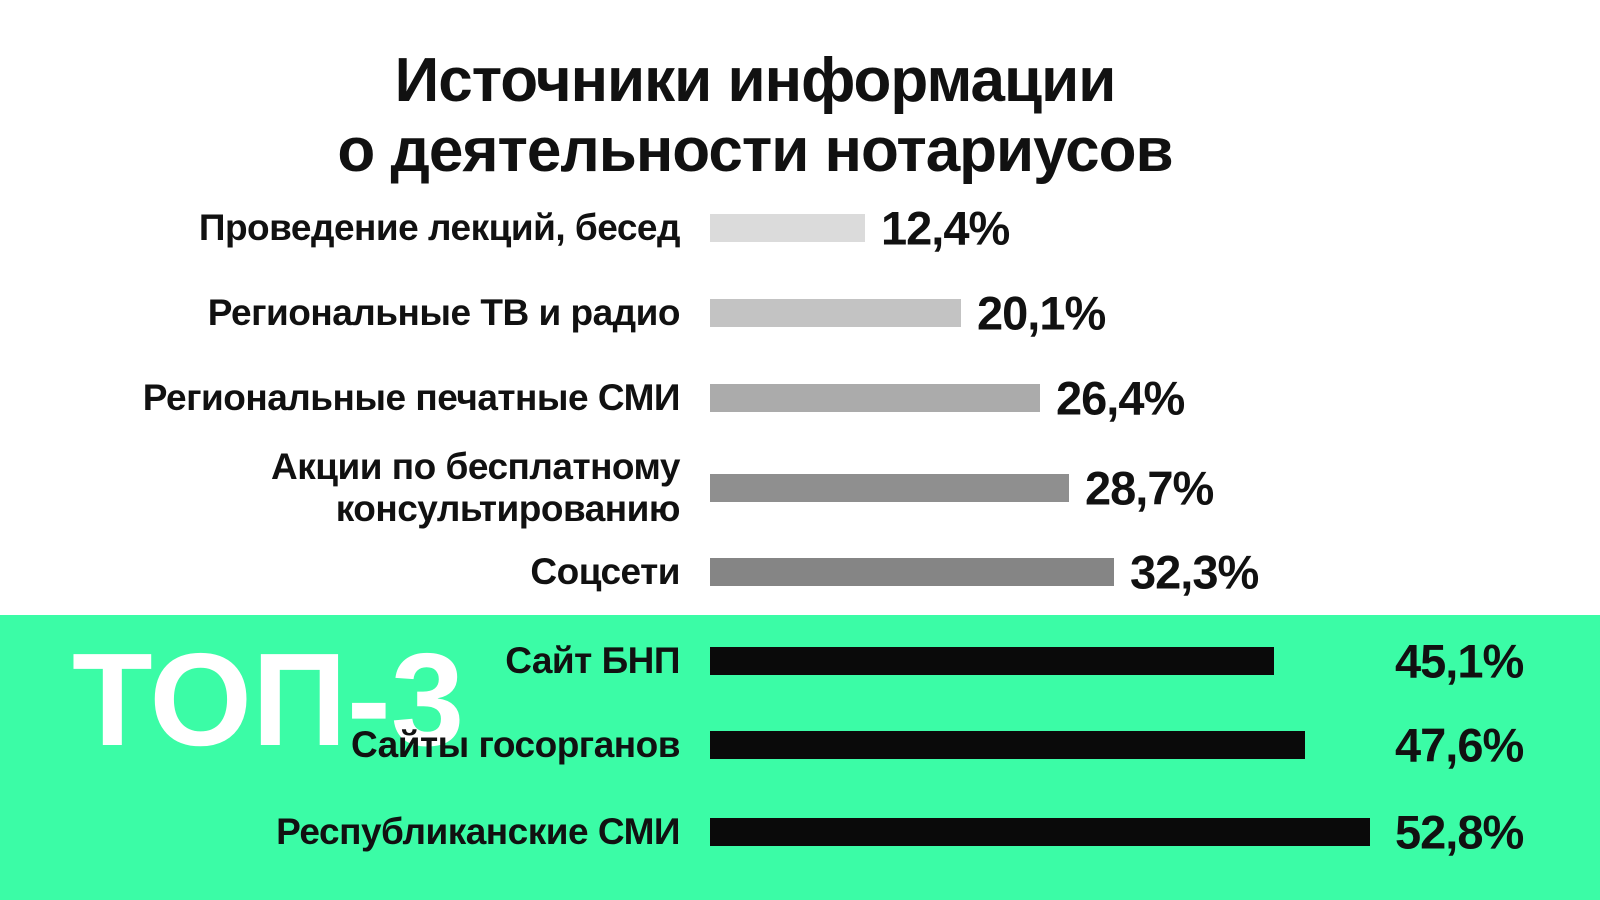  Describe the element at coordinates (268, 699) in the screenshot. I see `top3-label: ТОП-3` at that location.